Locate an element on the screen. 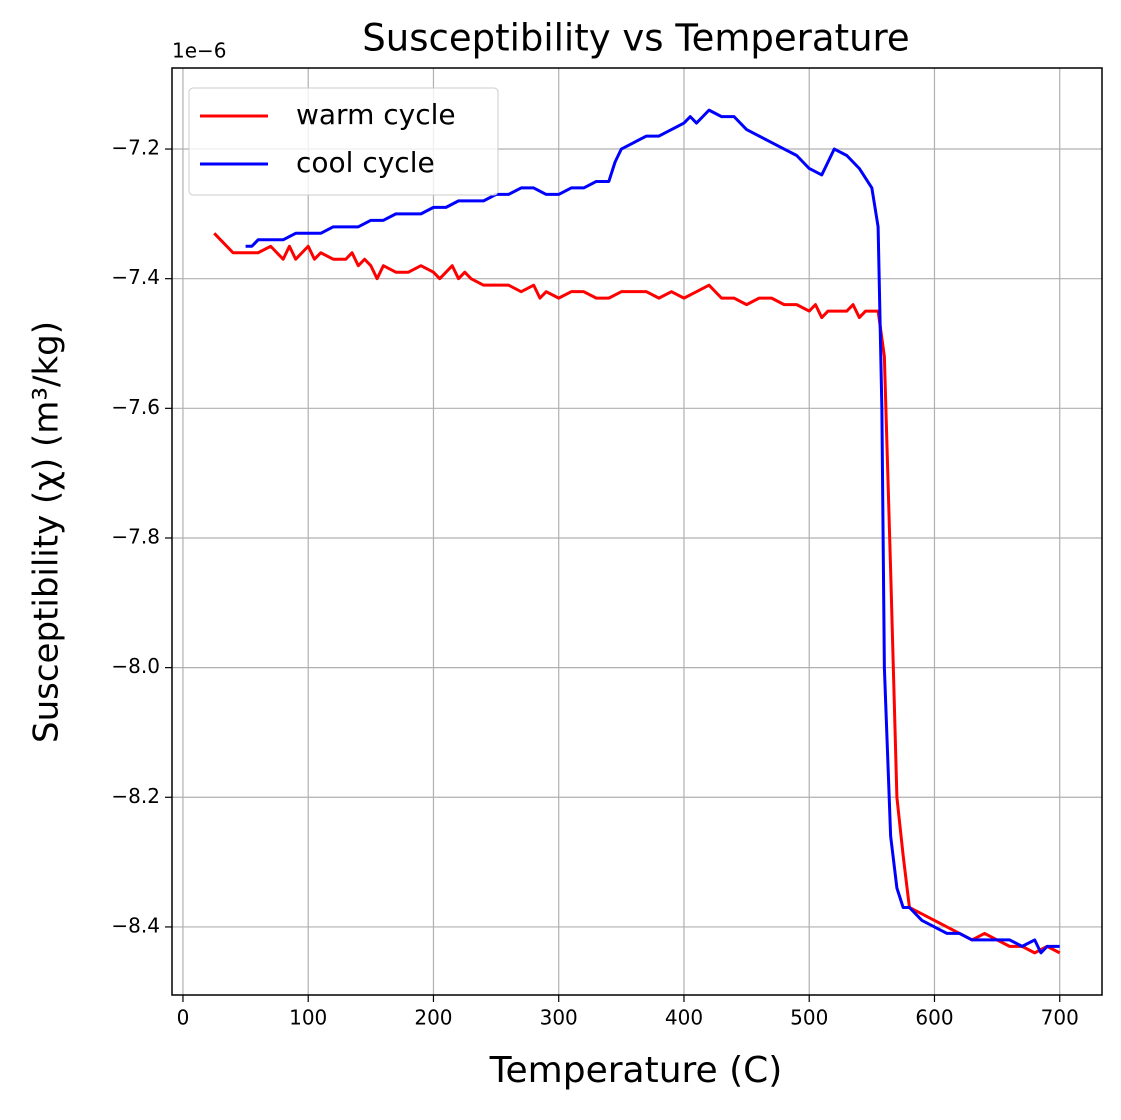  y-offset-label: 1e−6 is located at coordinates (199, 51).